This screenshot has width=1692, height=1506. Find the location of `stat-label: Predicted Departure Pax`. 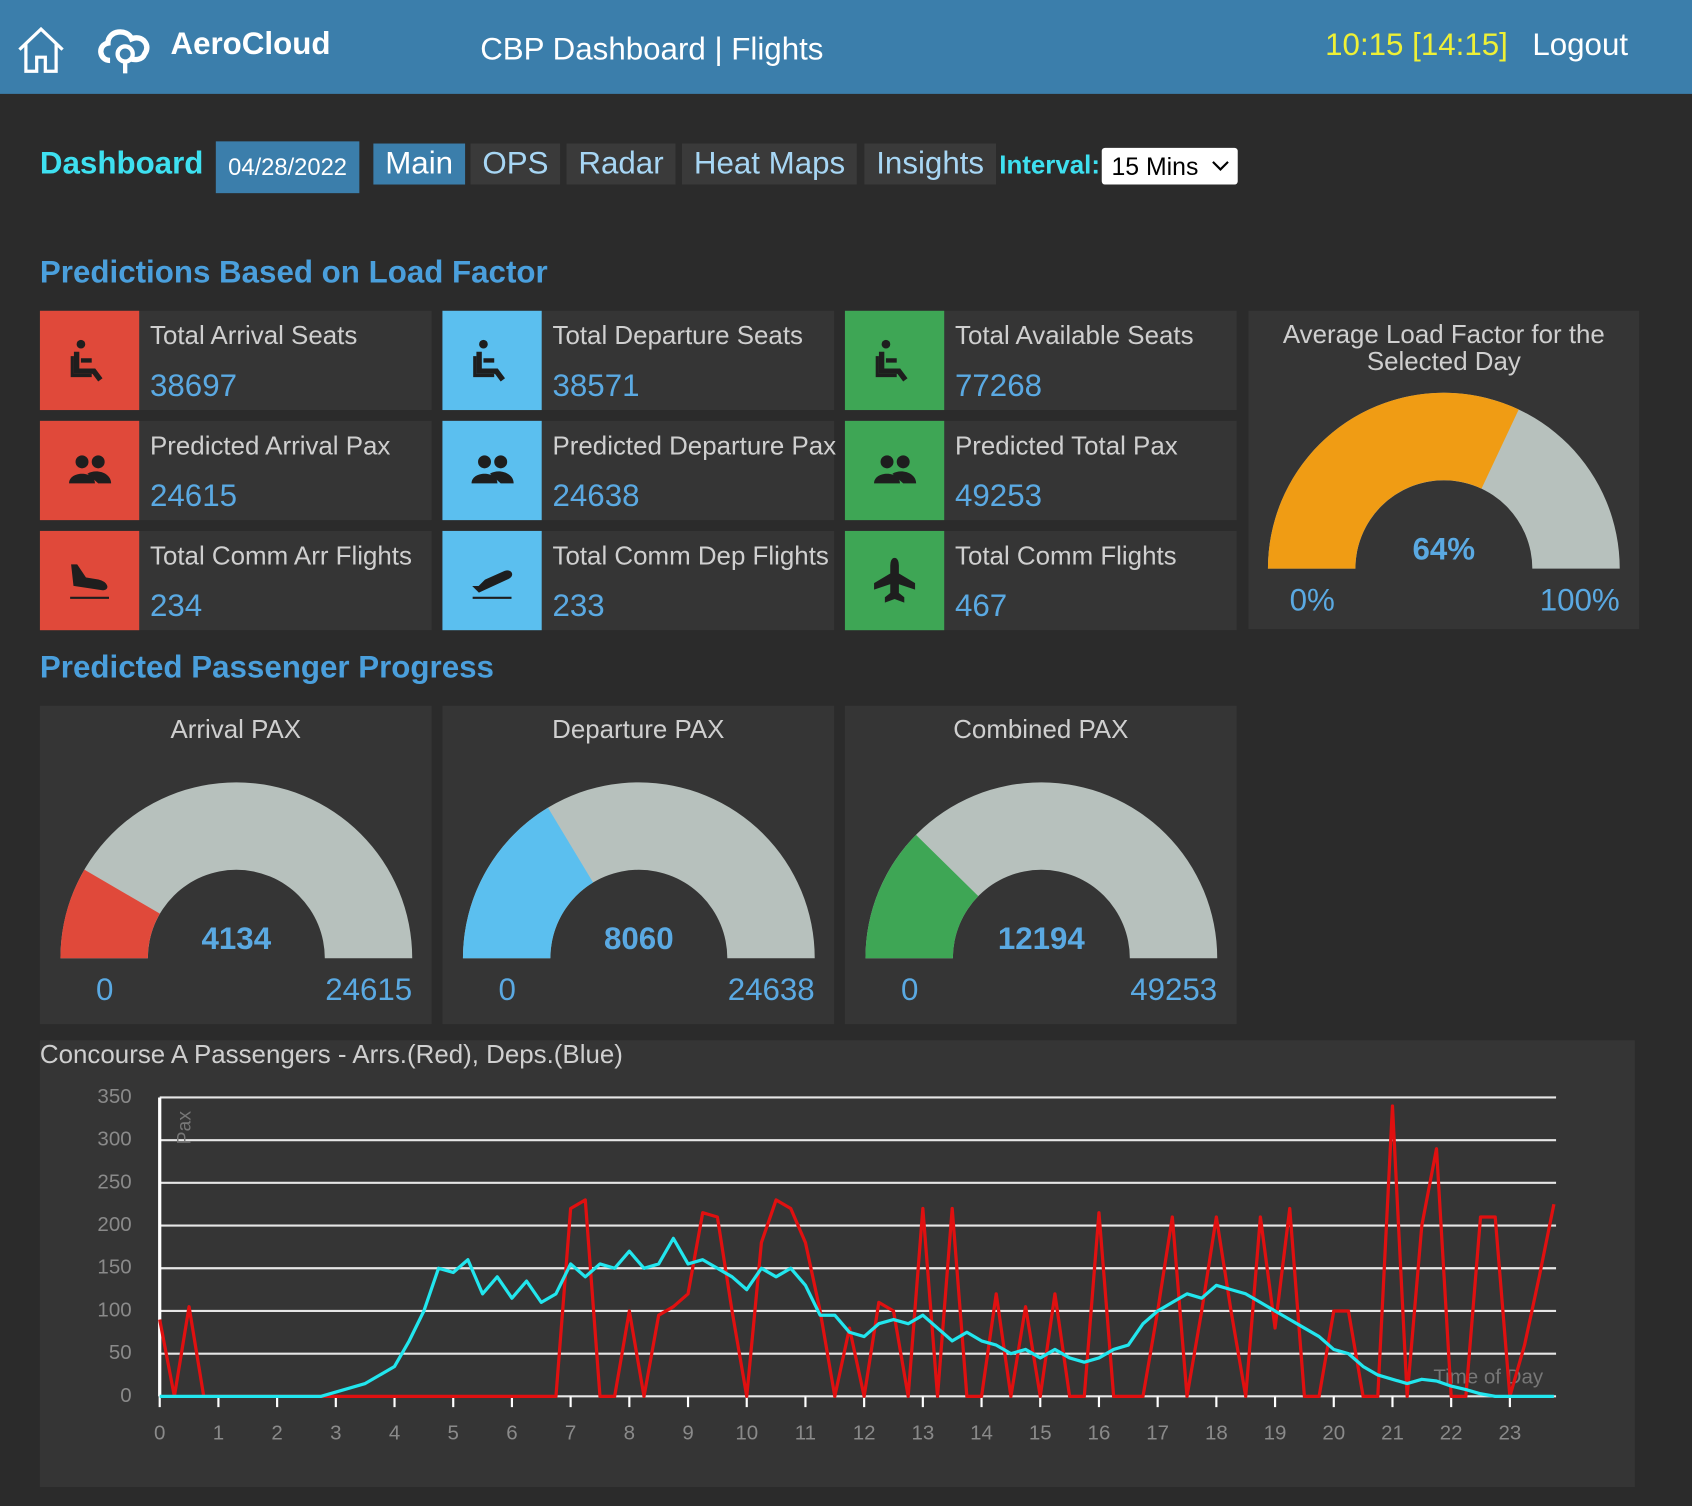

stat-label: Predicted Departure Pax is located at coordinates (694, 446).